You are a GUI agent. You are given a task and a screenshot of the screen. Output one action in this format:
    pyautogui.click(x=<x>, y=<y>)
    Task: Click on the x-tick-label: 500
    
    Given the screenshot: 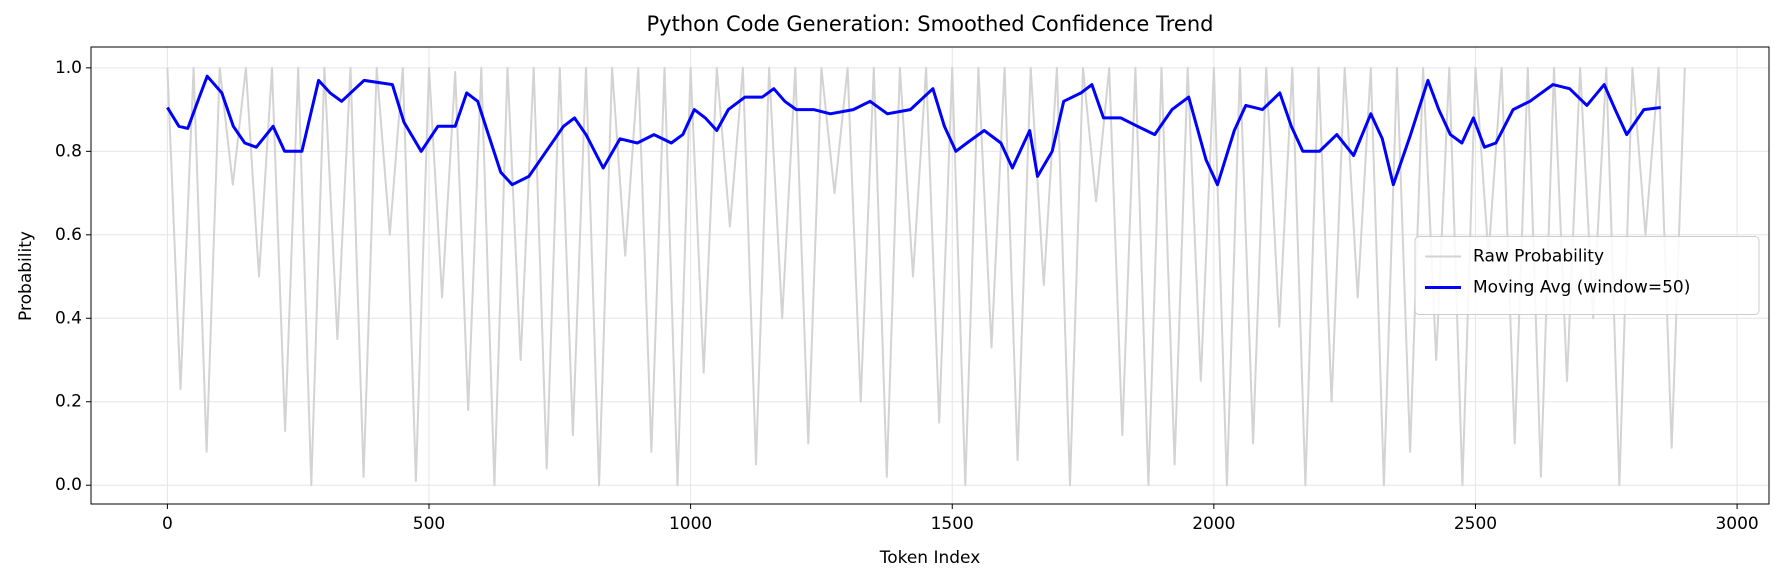 What is the action you would take?
    pyautogui.click(x=429, y=524)
    